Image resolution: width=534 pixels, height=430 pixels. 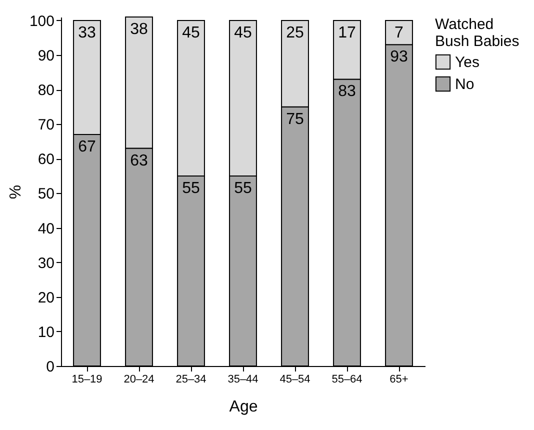 What do you see at coordinates (50, 367) in the screenshot?
I see `y-tick-label: 0` at bounding box center [50, 367].